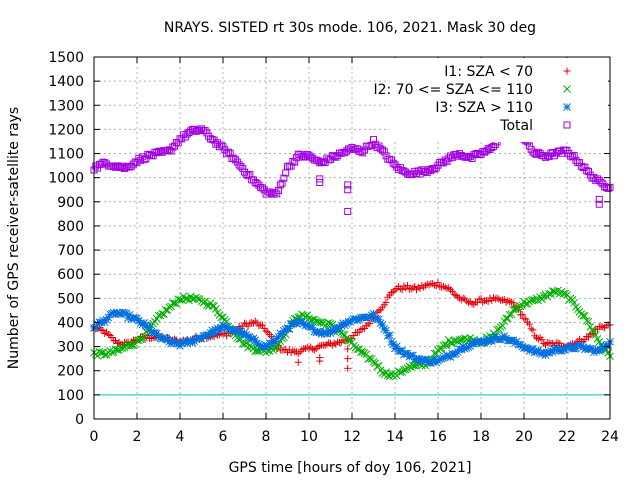 This screenshot has width=640, height=480. What do you see at coordinates (484, 108) in the screenshot?
I see `legend-label-i3: I3: SZA > 110` at bounding box center [484, 108].